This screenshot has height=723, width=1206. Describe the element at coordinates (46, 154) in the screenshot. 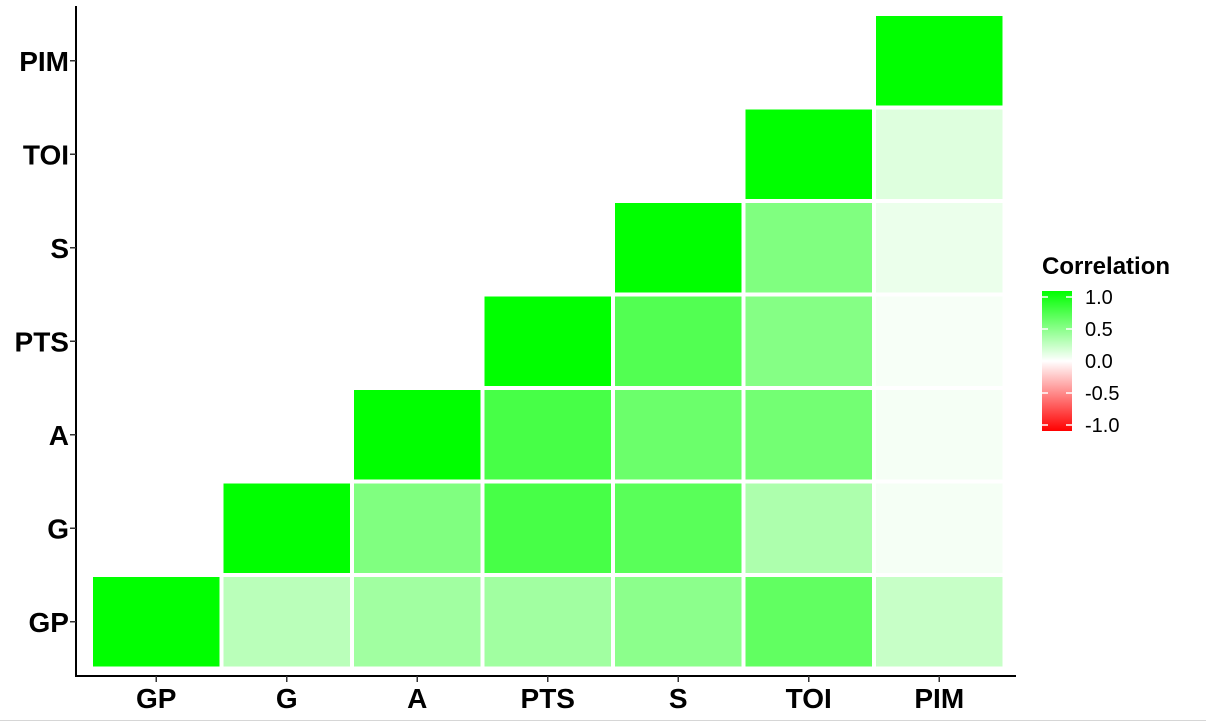

I see `y-tick-label-toi: TOI` at that location.